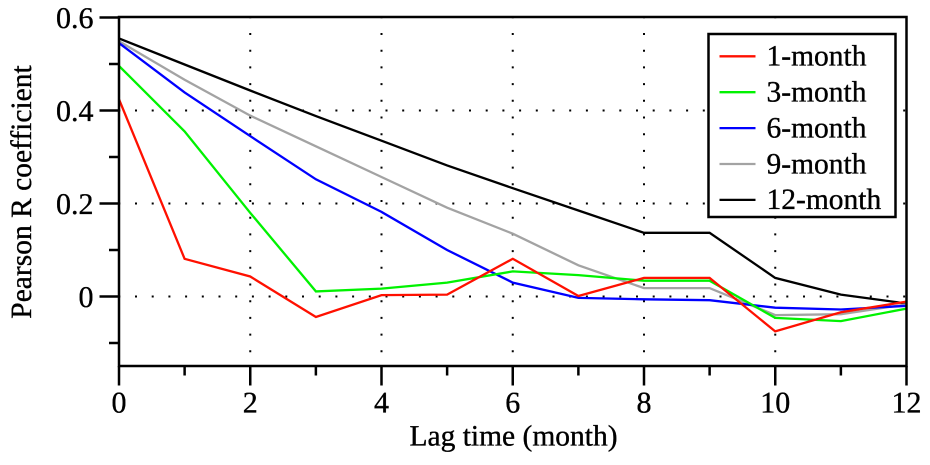 This screenshot has height=465, width=930. What do you see at coordinates (513, 437) in the screenshot?
I see `svg-text: Lag time (month)` at bounding box center [513, 437].